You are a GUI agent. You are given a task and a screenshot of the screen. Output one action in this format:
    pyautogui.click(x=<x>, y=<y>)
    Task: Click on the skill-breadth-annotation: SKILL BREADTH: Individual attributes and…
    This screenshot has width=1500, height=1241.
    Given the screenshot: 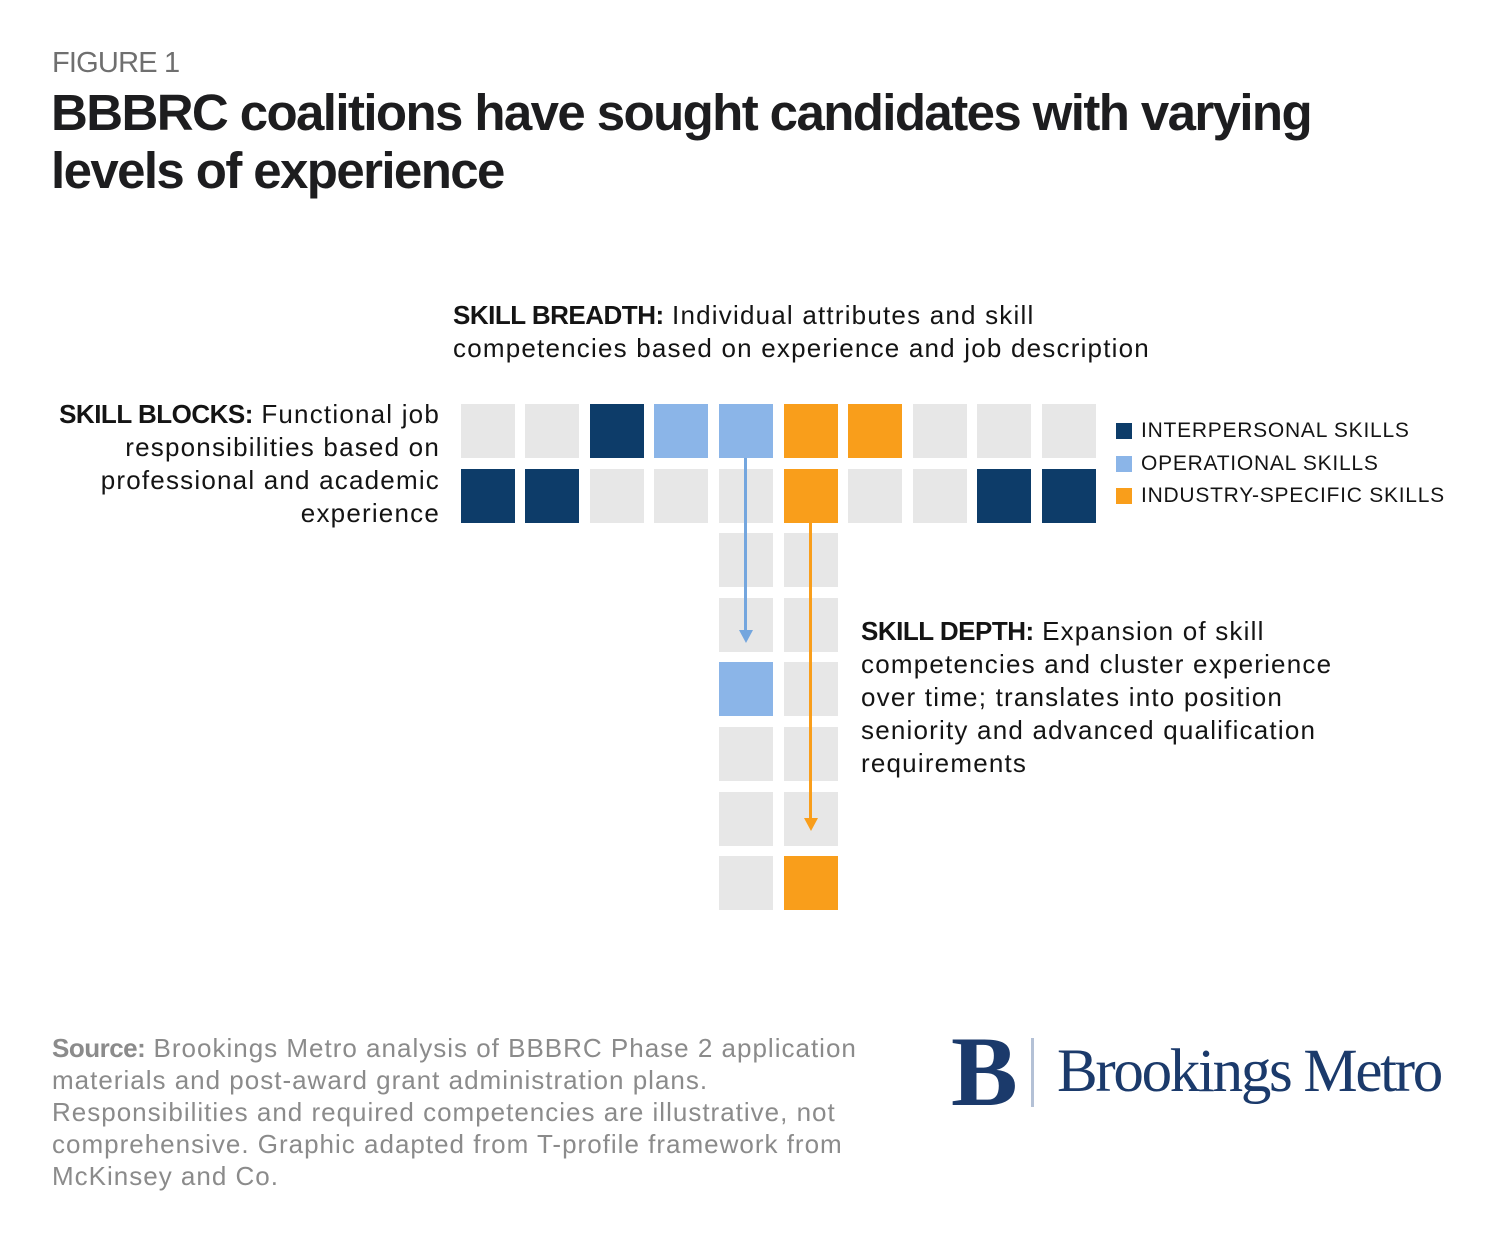 What is the action you would take?
    pyautogui.click(x=848, y=332)
    